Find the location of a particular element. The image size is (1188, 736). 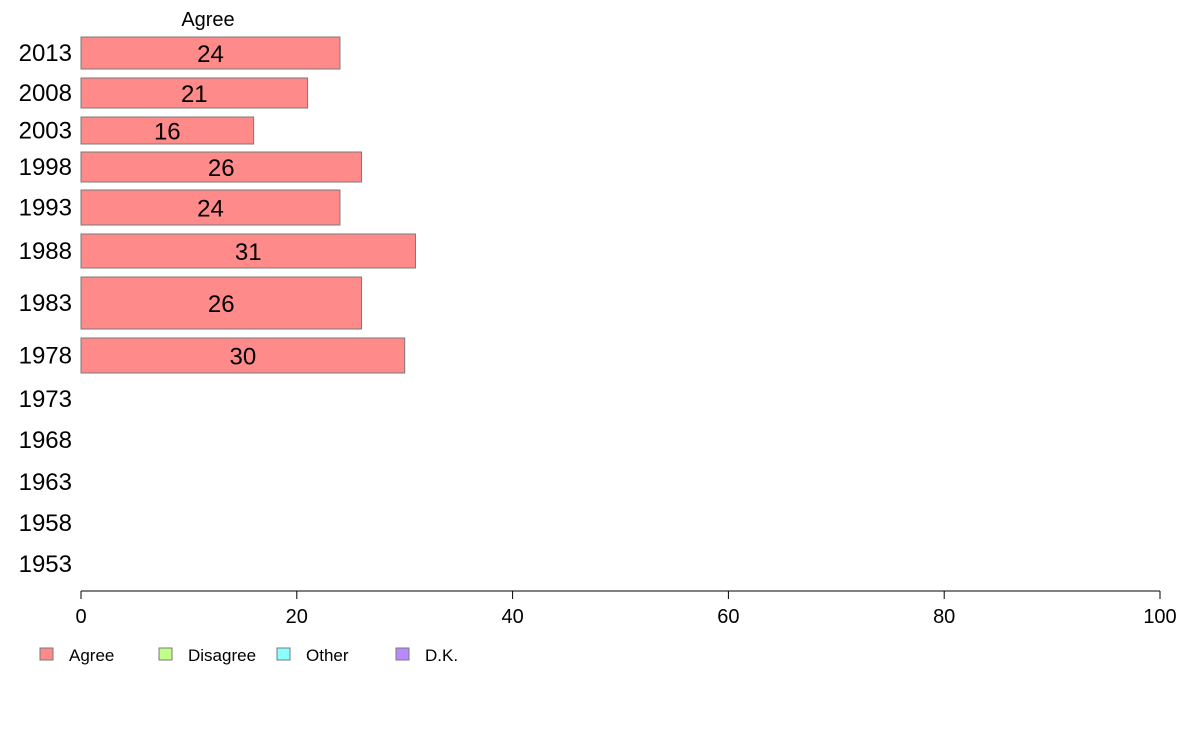

bar-value-label-2003: 16 is located at coordinates (167, 132).